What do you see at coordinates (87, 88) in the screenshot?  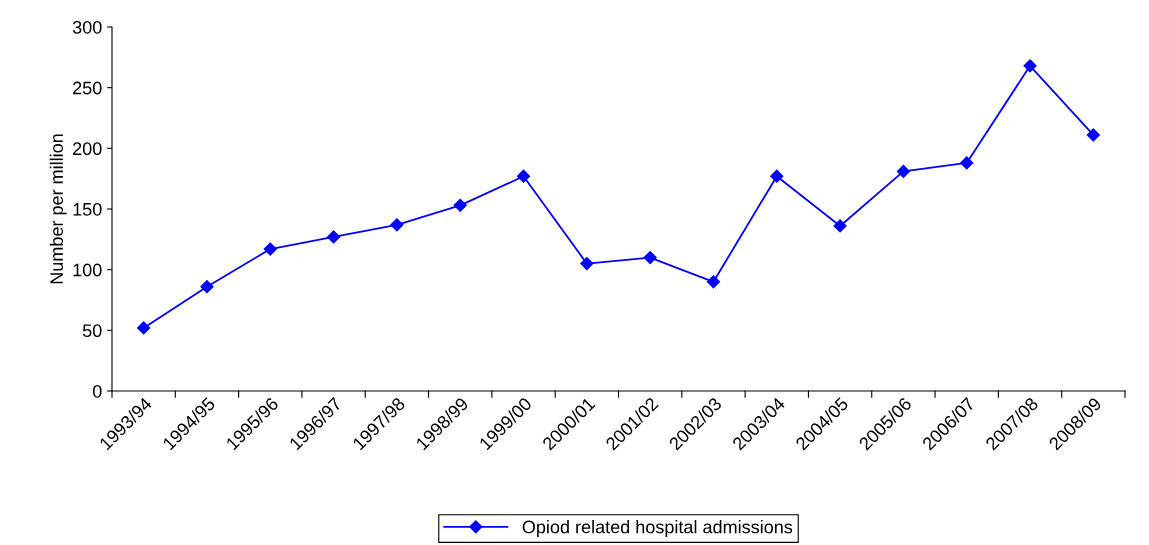 I see `y-tick-label: 250` at bounding box center [87, 88].